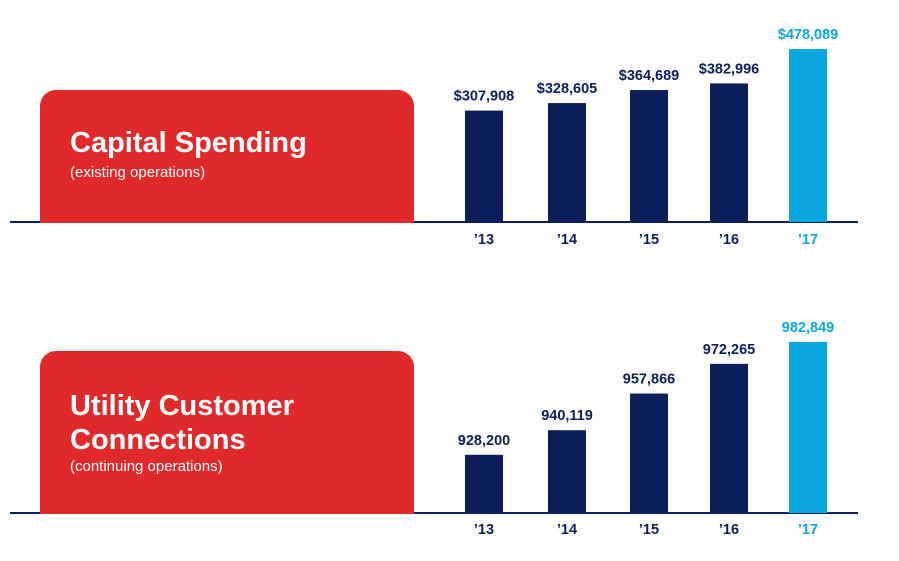 Image resolution: width=899 pixels, height=561 pixels. Describe the element at coordinates (567, 89) in the screenshot. I see `value-label-1: $328,605` at that location.